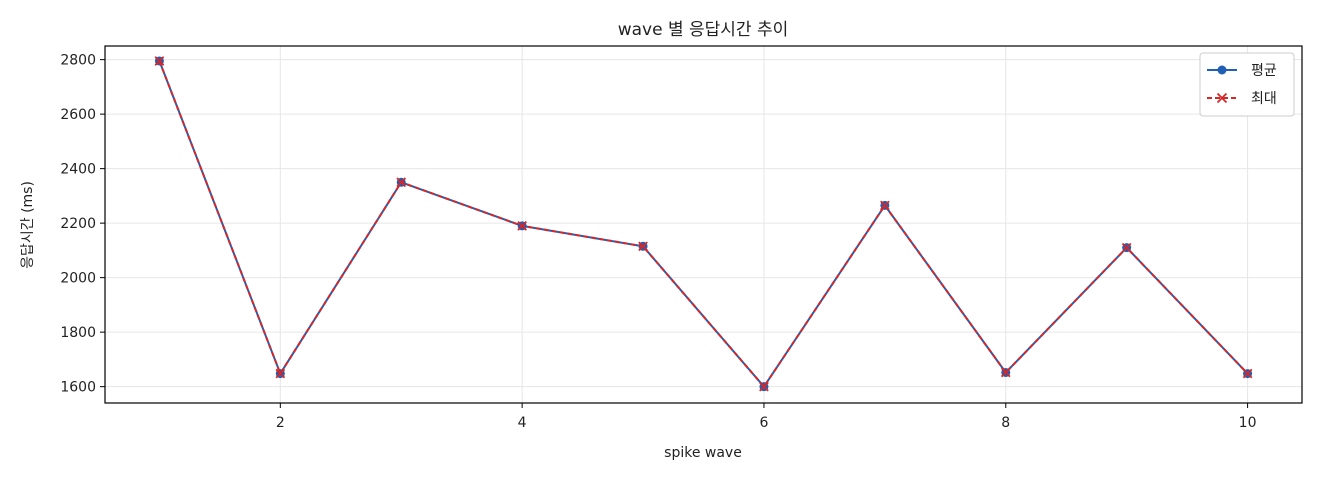  Describe the element at coordinates (703, 30) in the screenshot. I see `chart-title: wave 별 응답시간 추이` at that location.